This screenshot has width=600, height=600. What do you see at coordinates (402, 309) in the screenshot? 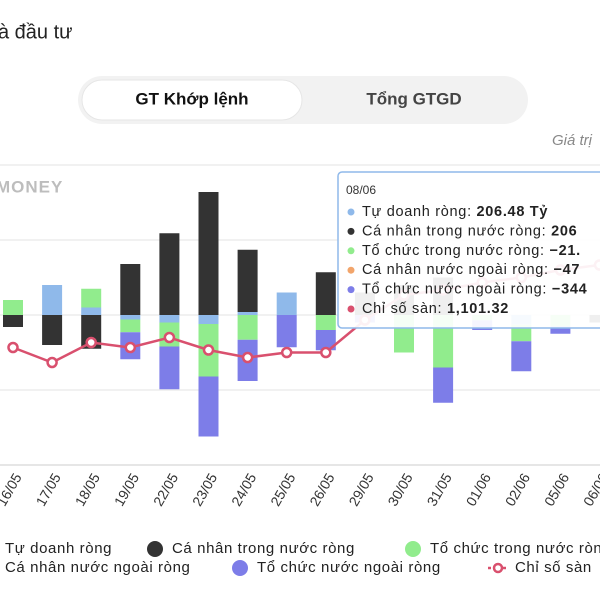
I see `tooltip-label: Chỉ số sàn:` at bounding box center [402, 309].